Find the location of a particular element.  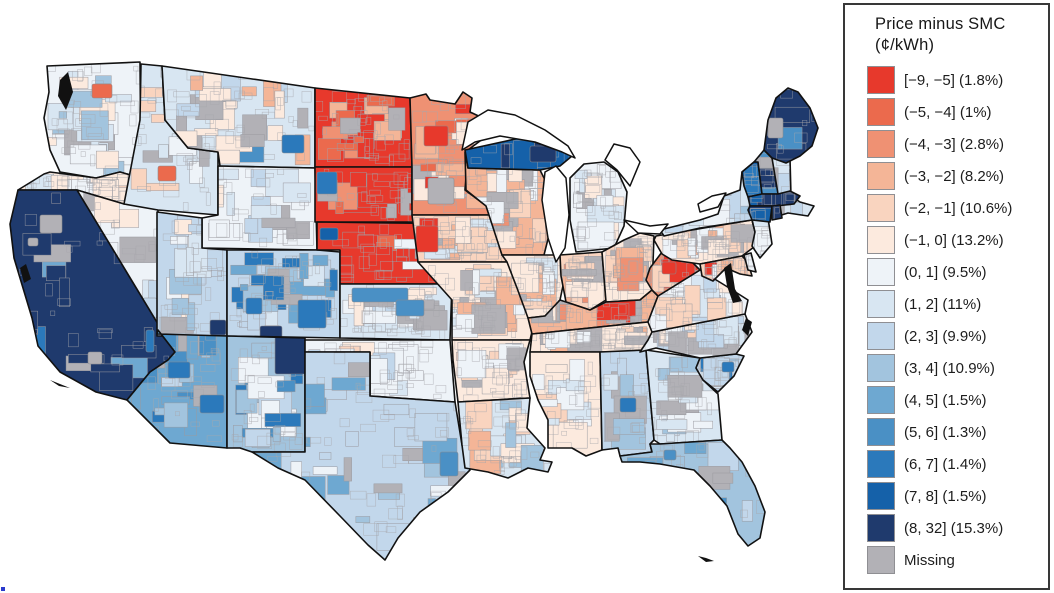

legend-entry-16: Missing is located at coordinates (911, 560).